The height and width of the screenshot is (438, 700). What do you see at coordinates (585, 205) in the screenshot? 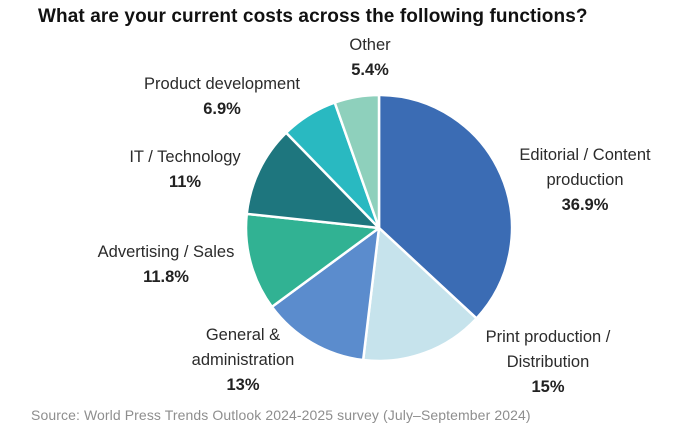
I see `slice-percentage: 36.9%` at bounding box center [585, 205].